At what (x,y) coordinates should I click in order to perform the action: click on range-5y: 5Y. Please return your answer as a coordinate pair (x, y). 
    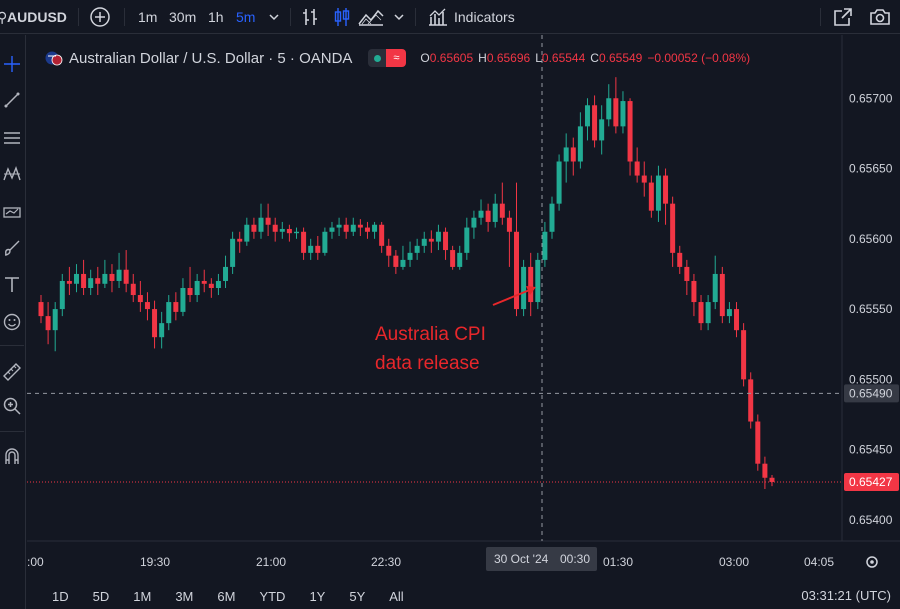
    Looking at the image, I should click on (357, 596).